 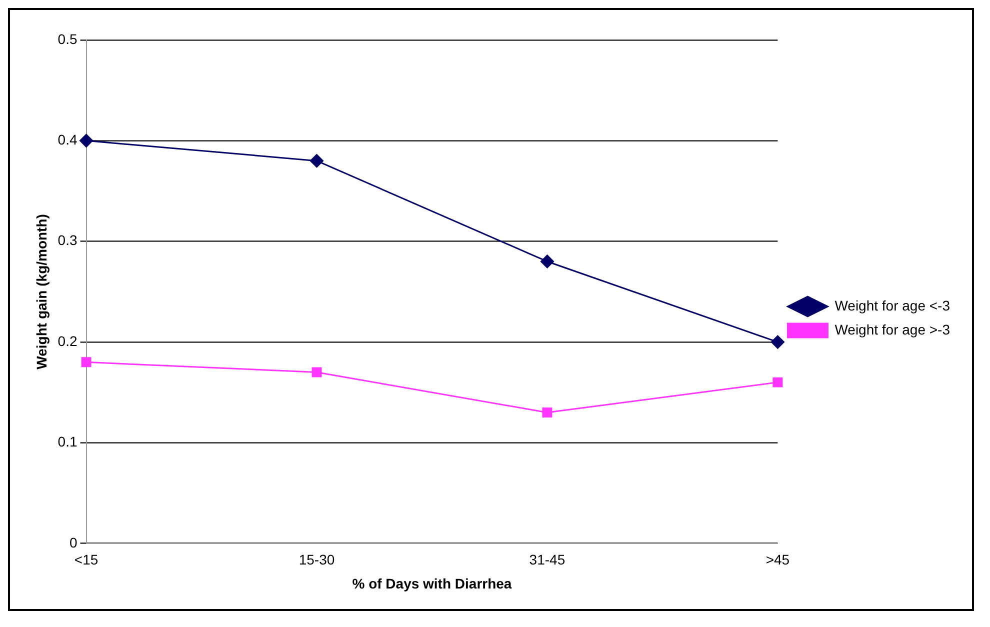 What do you see at coordinates (432, 583) in the screenshot?
I see `x-axis-title: % of Days with Diarrhea` at bounding box center [432, 583].